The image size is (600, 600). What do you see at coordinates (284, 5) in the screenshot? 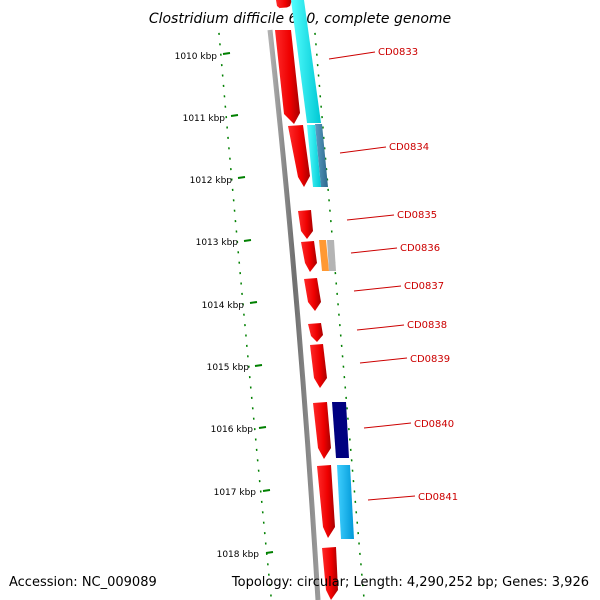
I see `cds-arrow-top` at bounding box center [284, 5].